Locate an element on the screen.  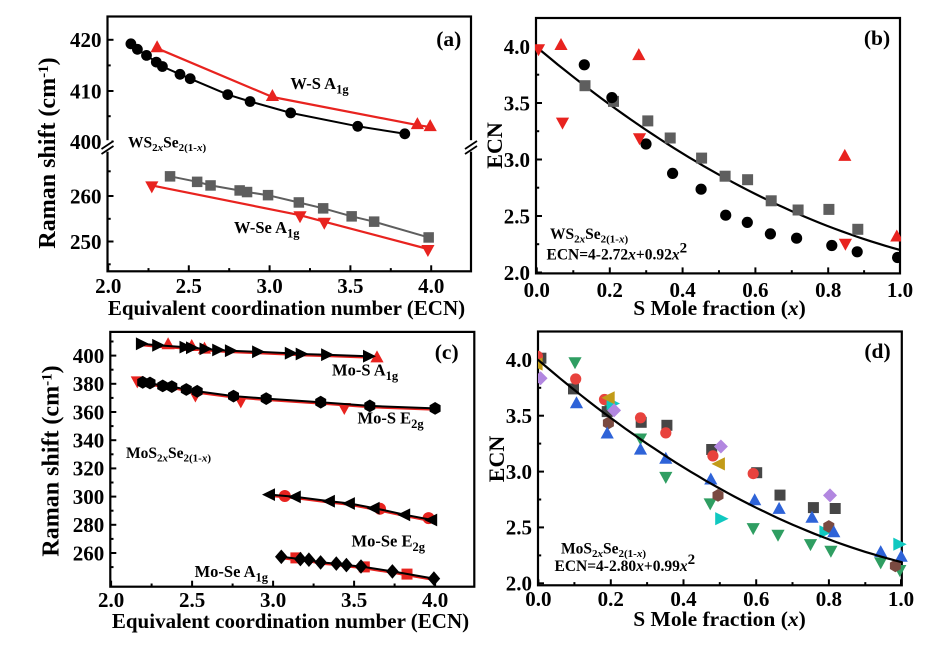
svg-text: 280 is located at coordinates (89, 525).